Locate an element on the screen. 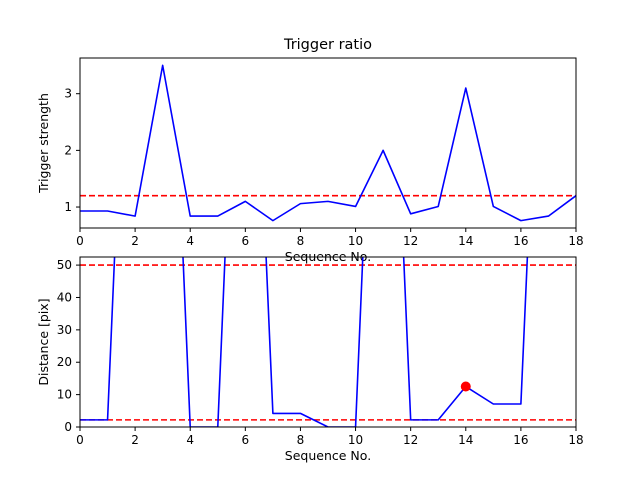  y-tick-label: 1 is located at coordinates (68, 207).